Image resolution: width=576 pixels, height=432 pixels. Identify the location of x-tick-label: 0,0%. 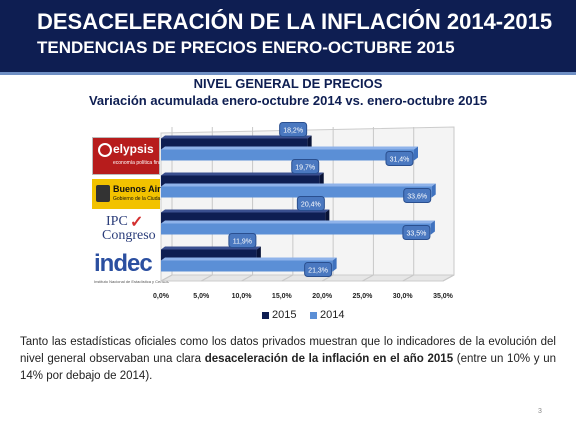
(161, 296).